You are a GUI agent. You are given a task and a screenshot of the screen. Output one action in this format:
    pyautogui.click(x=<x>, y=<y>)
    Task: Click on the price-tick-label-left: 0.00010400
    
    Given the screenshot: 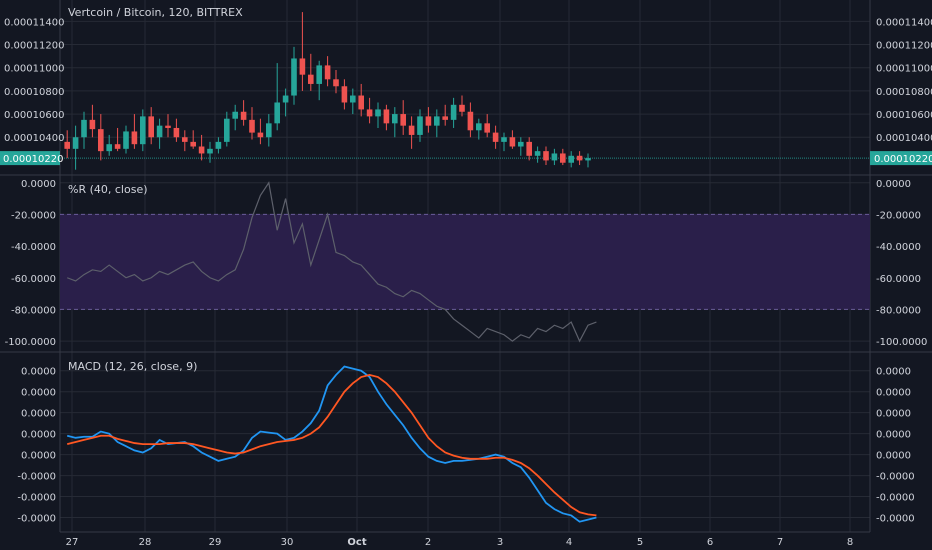 What is the action you would take?
    pyautogui.click(x=34, y=138)
    